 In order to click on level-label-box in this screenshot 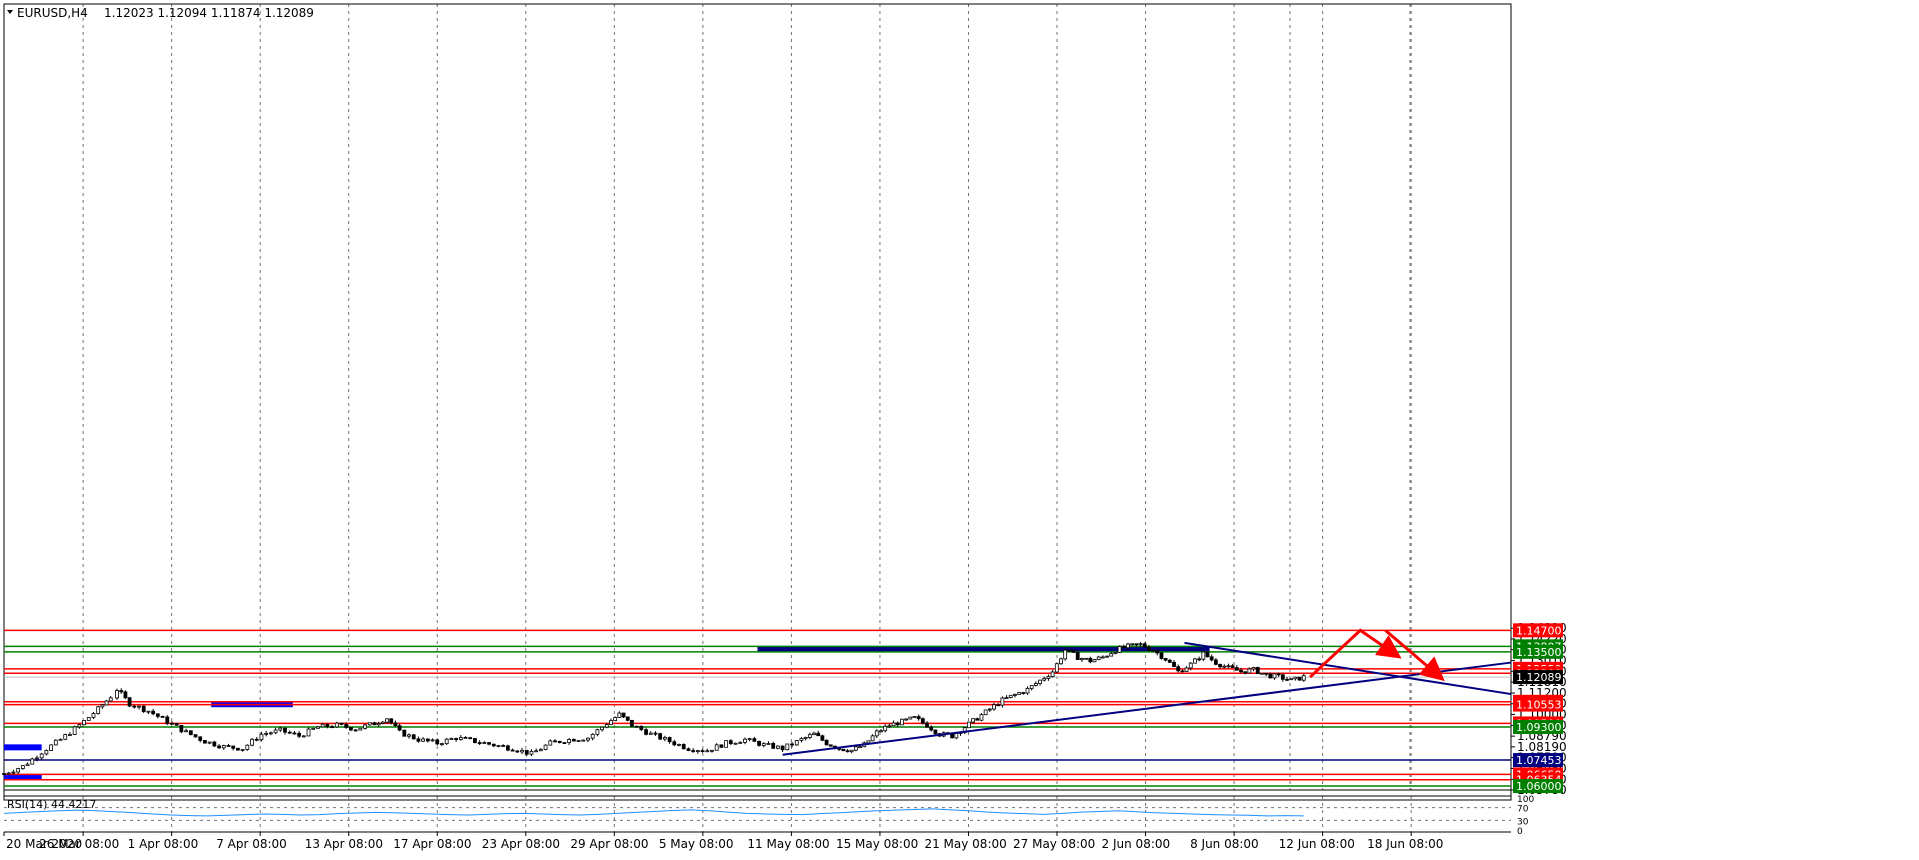, I will do `click(1538, 630)`.